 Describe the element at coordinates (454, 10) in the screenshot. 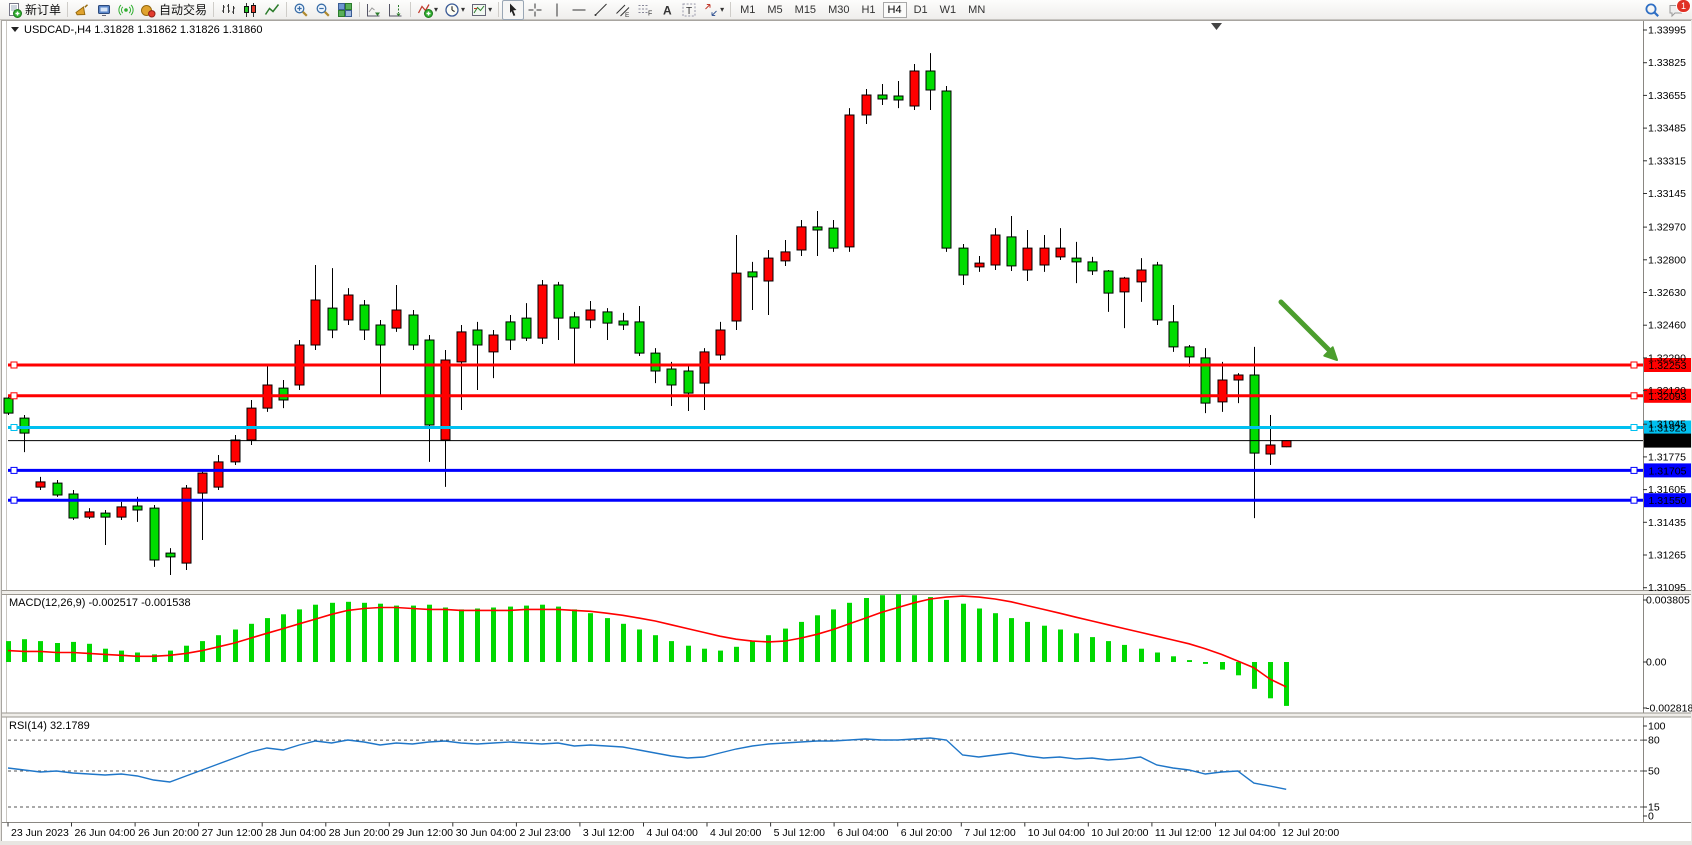

I see `periods-button: ▾` at that location.